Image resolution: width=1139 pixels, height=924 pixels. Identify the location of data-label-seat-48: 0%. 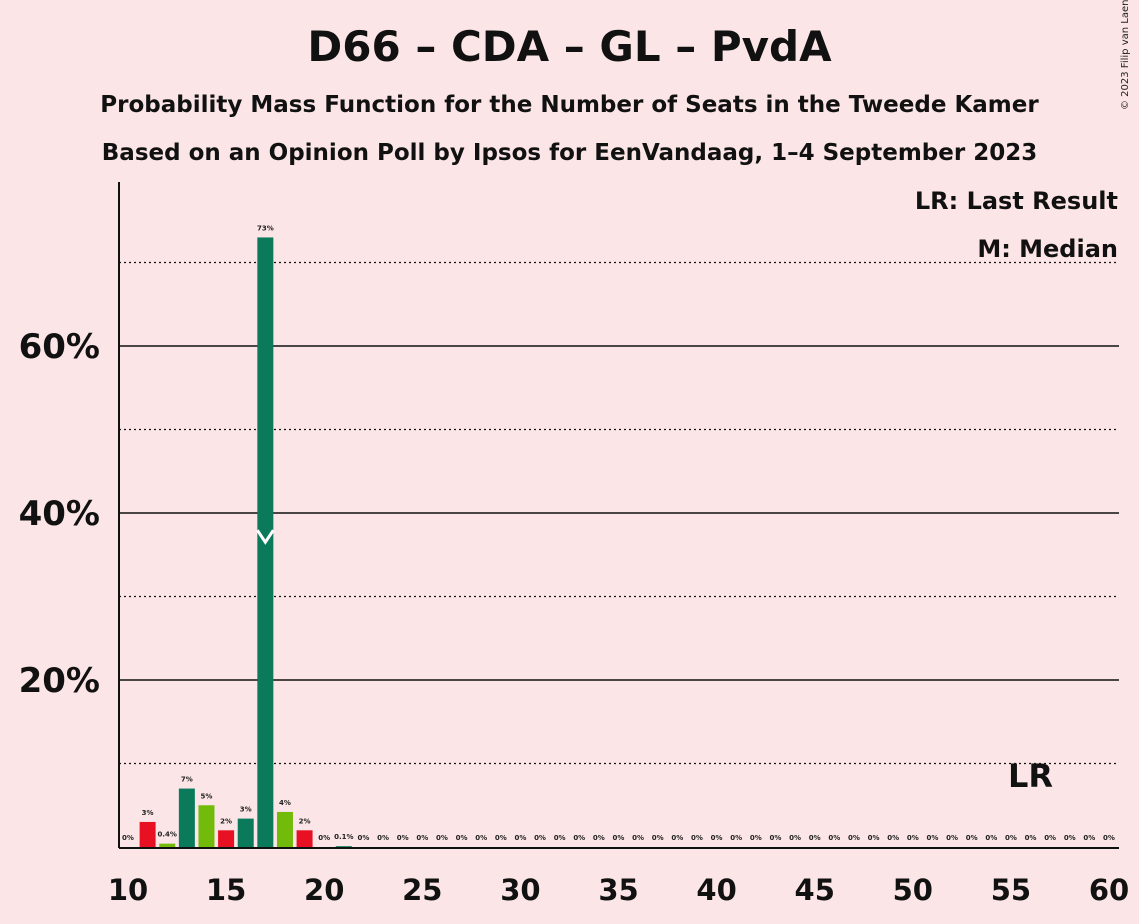
(874, 838).